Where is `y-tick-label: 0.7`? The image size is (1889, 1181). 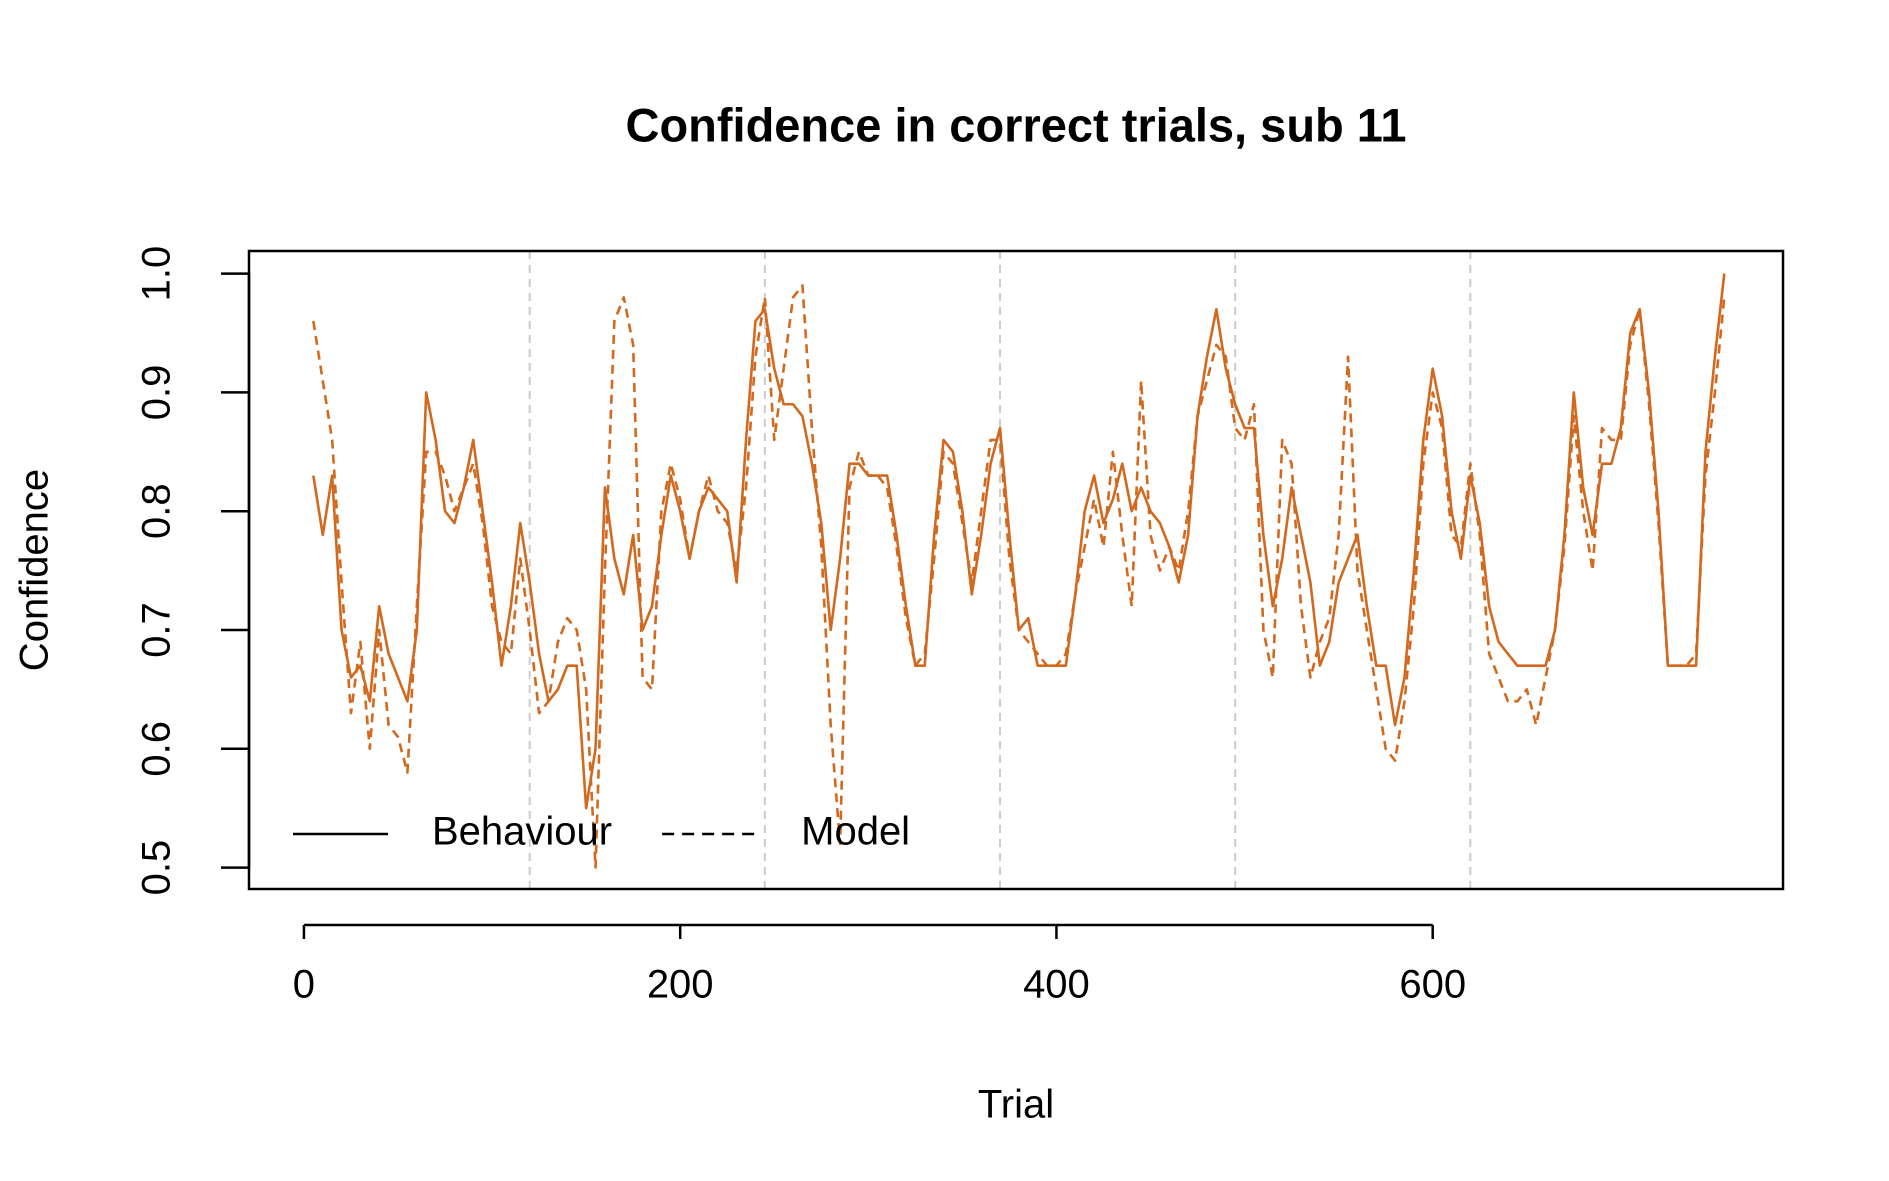 y-tick-label: 0.7 is located at coordinates (157, 630).